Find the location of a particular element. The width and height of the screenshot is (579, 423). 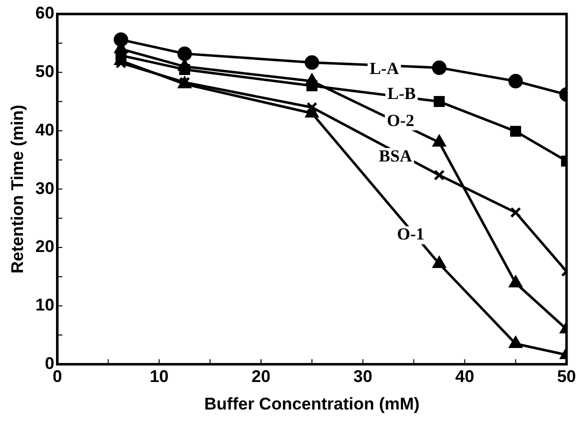

x-axis-title: Buffer Concentration (mM) is located at coordinates (312, 404).